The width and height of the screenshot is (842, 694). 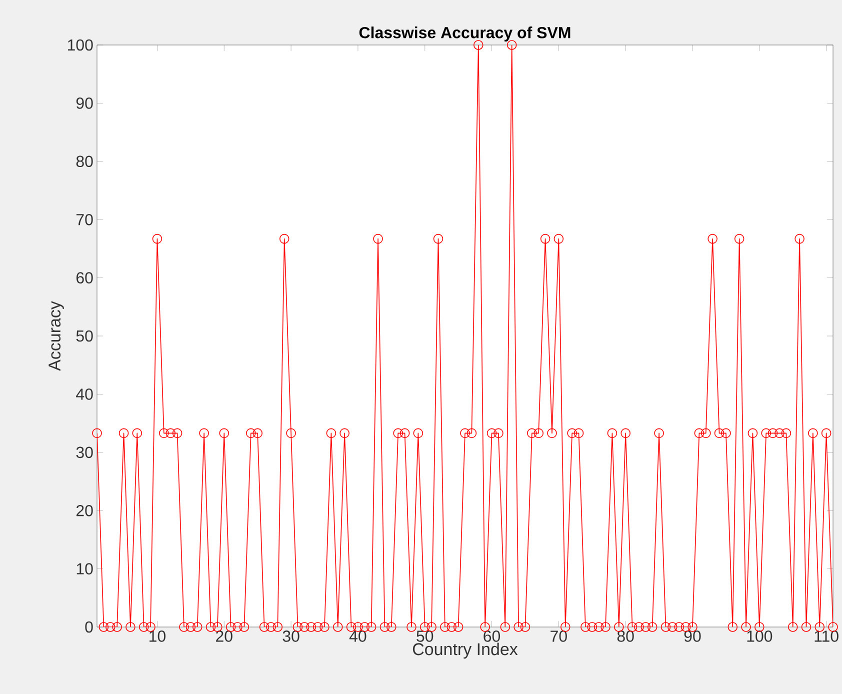 I want to click on x-tick-label: 90, so click(x=692, y=636).